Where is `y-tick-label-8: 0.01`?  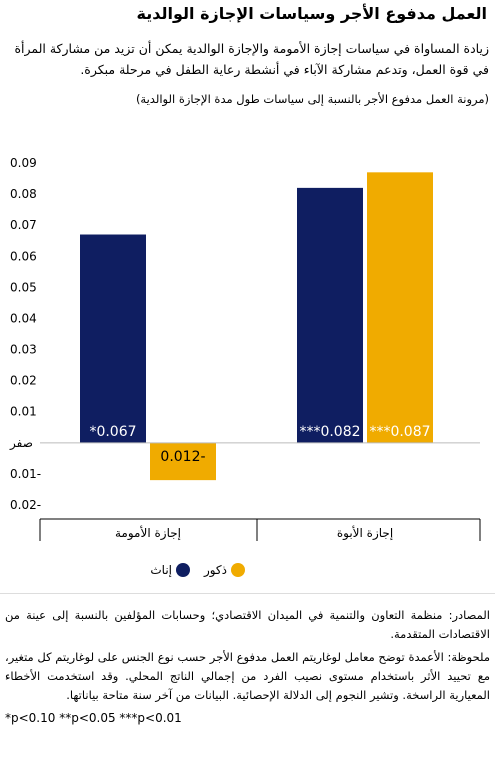 y-tick-label-8: 0.01 is located at coordinates (23, 412).